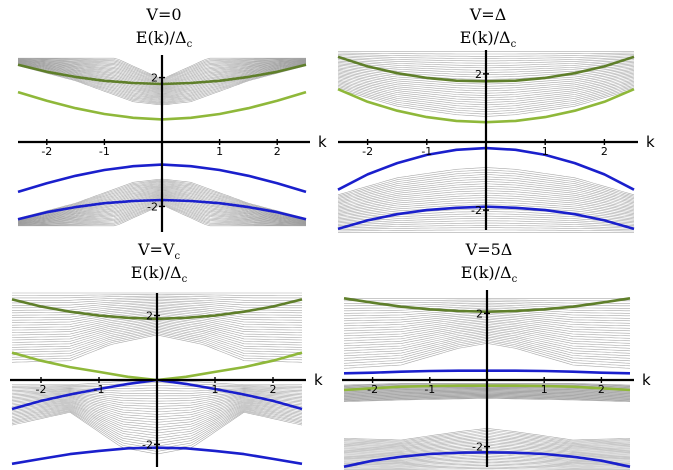 The width and height of the screenshot is (673, 470). Describe the element at coordinates (163, 14) in the screenshot. I see `panel-title: V=0` at that location.